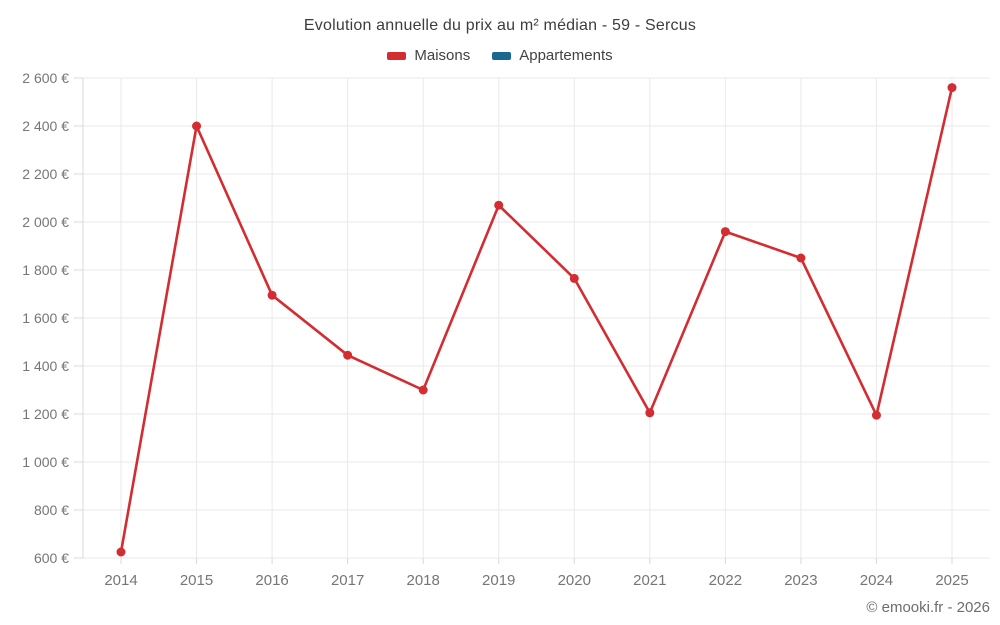 This screenshot has width=1000, height=625. What do you see at coordinates (45, 126) in the screenshot?
I see `y-tick-label: 2 400 €` at bounding box center [45, 126].